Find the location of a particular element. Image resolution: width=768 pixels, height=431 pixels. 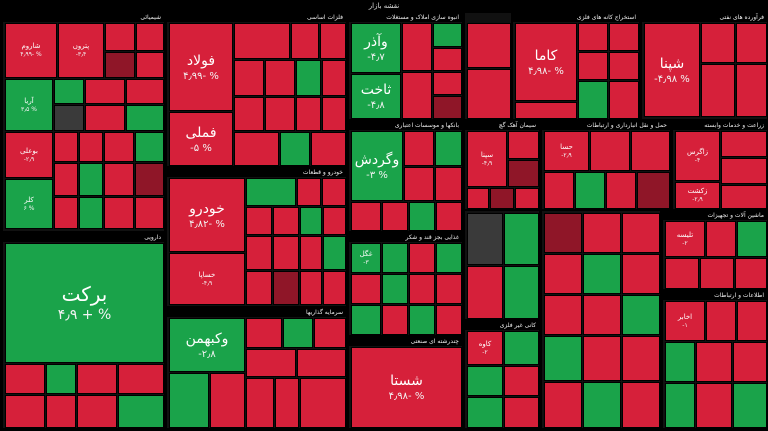

tile-kama: کاما ۴٫۹۸- % is located at coordinates (546, 62).